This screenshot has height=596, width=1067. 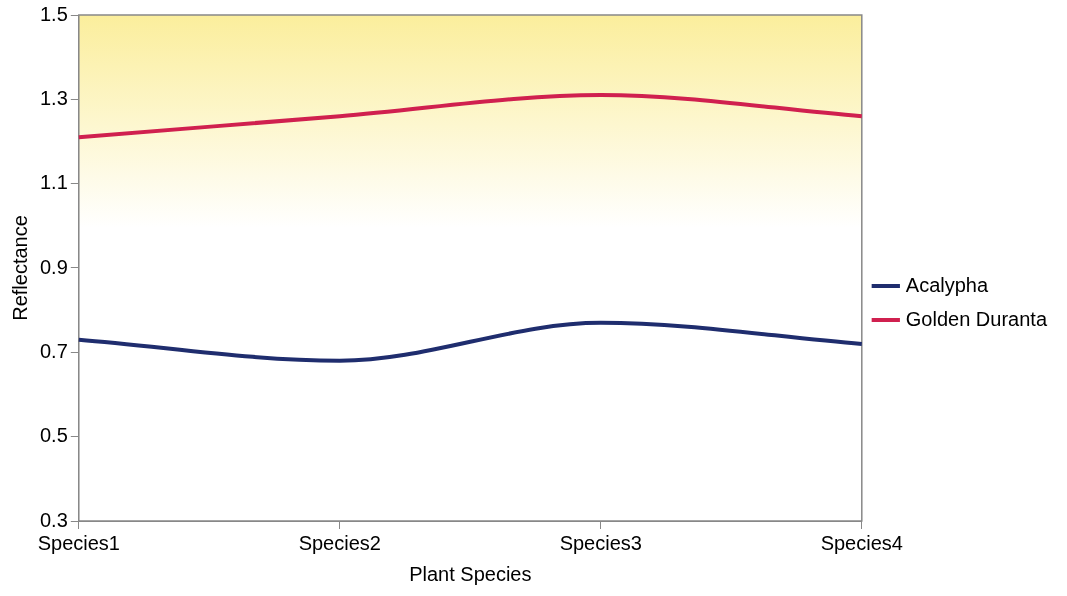 What do you see at coordinates (53, 182) in the screenshot?
I see `y-tick-label: 1.1` at bounding box center [53, 182].